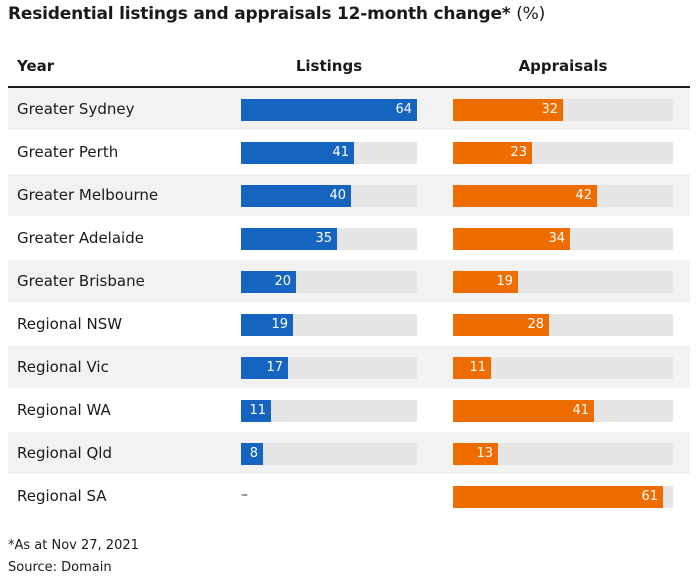 This screenshot has width=700, height=583. I want to click on row-label: Greater Adelaide, so click(80, 238).